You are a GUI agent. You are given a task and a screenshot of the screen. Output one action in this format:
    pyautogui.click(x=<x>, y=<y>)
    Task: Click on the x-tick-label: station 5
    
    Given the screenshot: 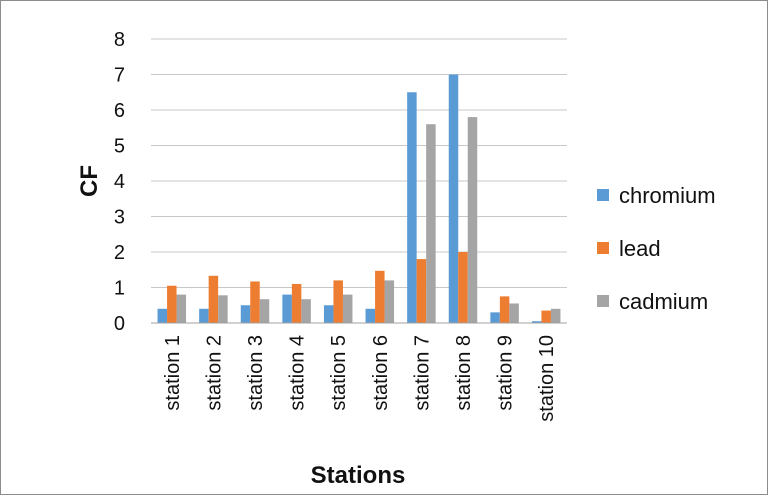 What is the action you would take?
    pyautogui.click(x=339, y=373)
    